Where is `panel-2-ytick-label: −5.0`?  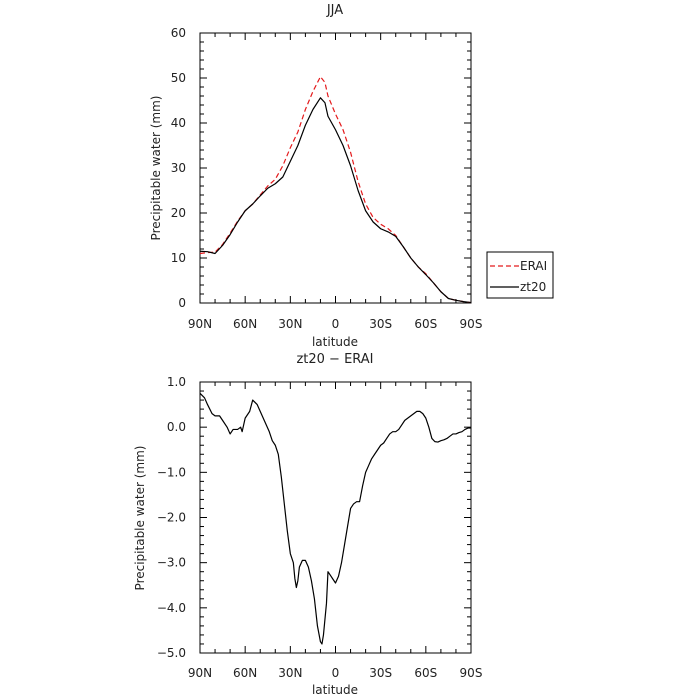
panel-2-ytick-label: −5.0 is located at coordinates (171, 653).